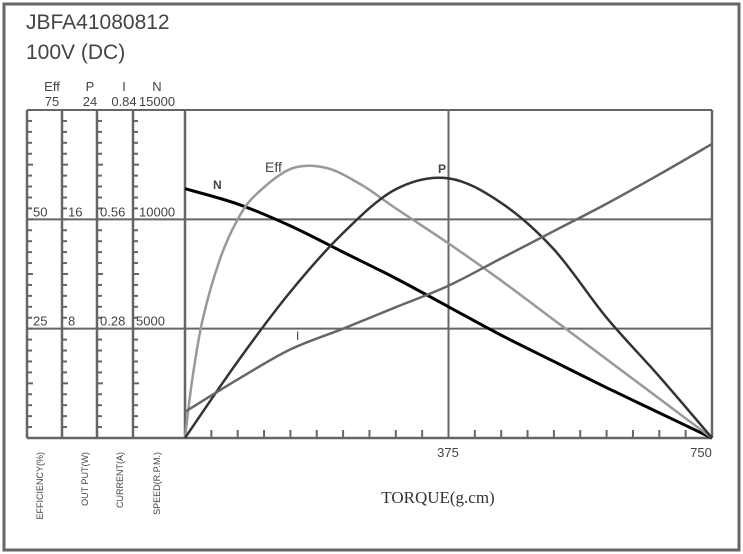  What do you see at coordinates (123, 101) in the screenshot?
I see `y-tick-label-I: 0.84` at bounding box center [123, 101].